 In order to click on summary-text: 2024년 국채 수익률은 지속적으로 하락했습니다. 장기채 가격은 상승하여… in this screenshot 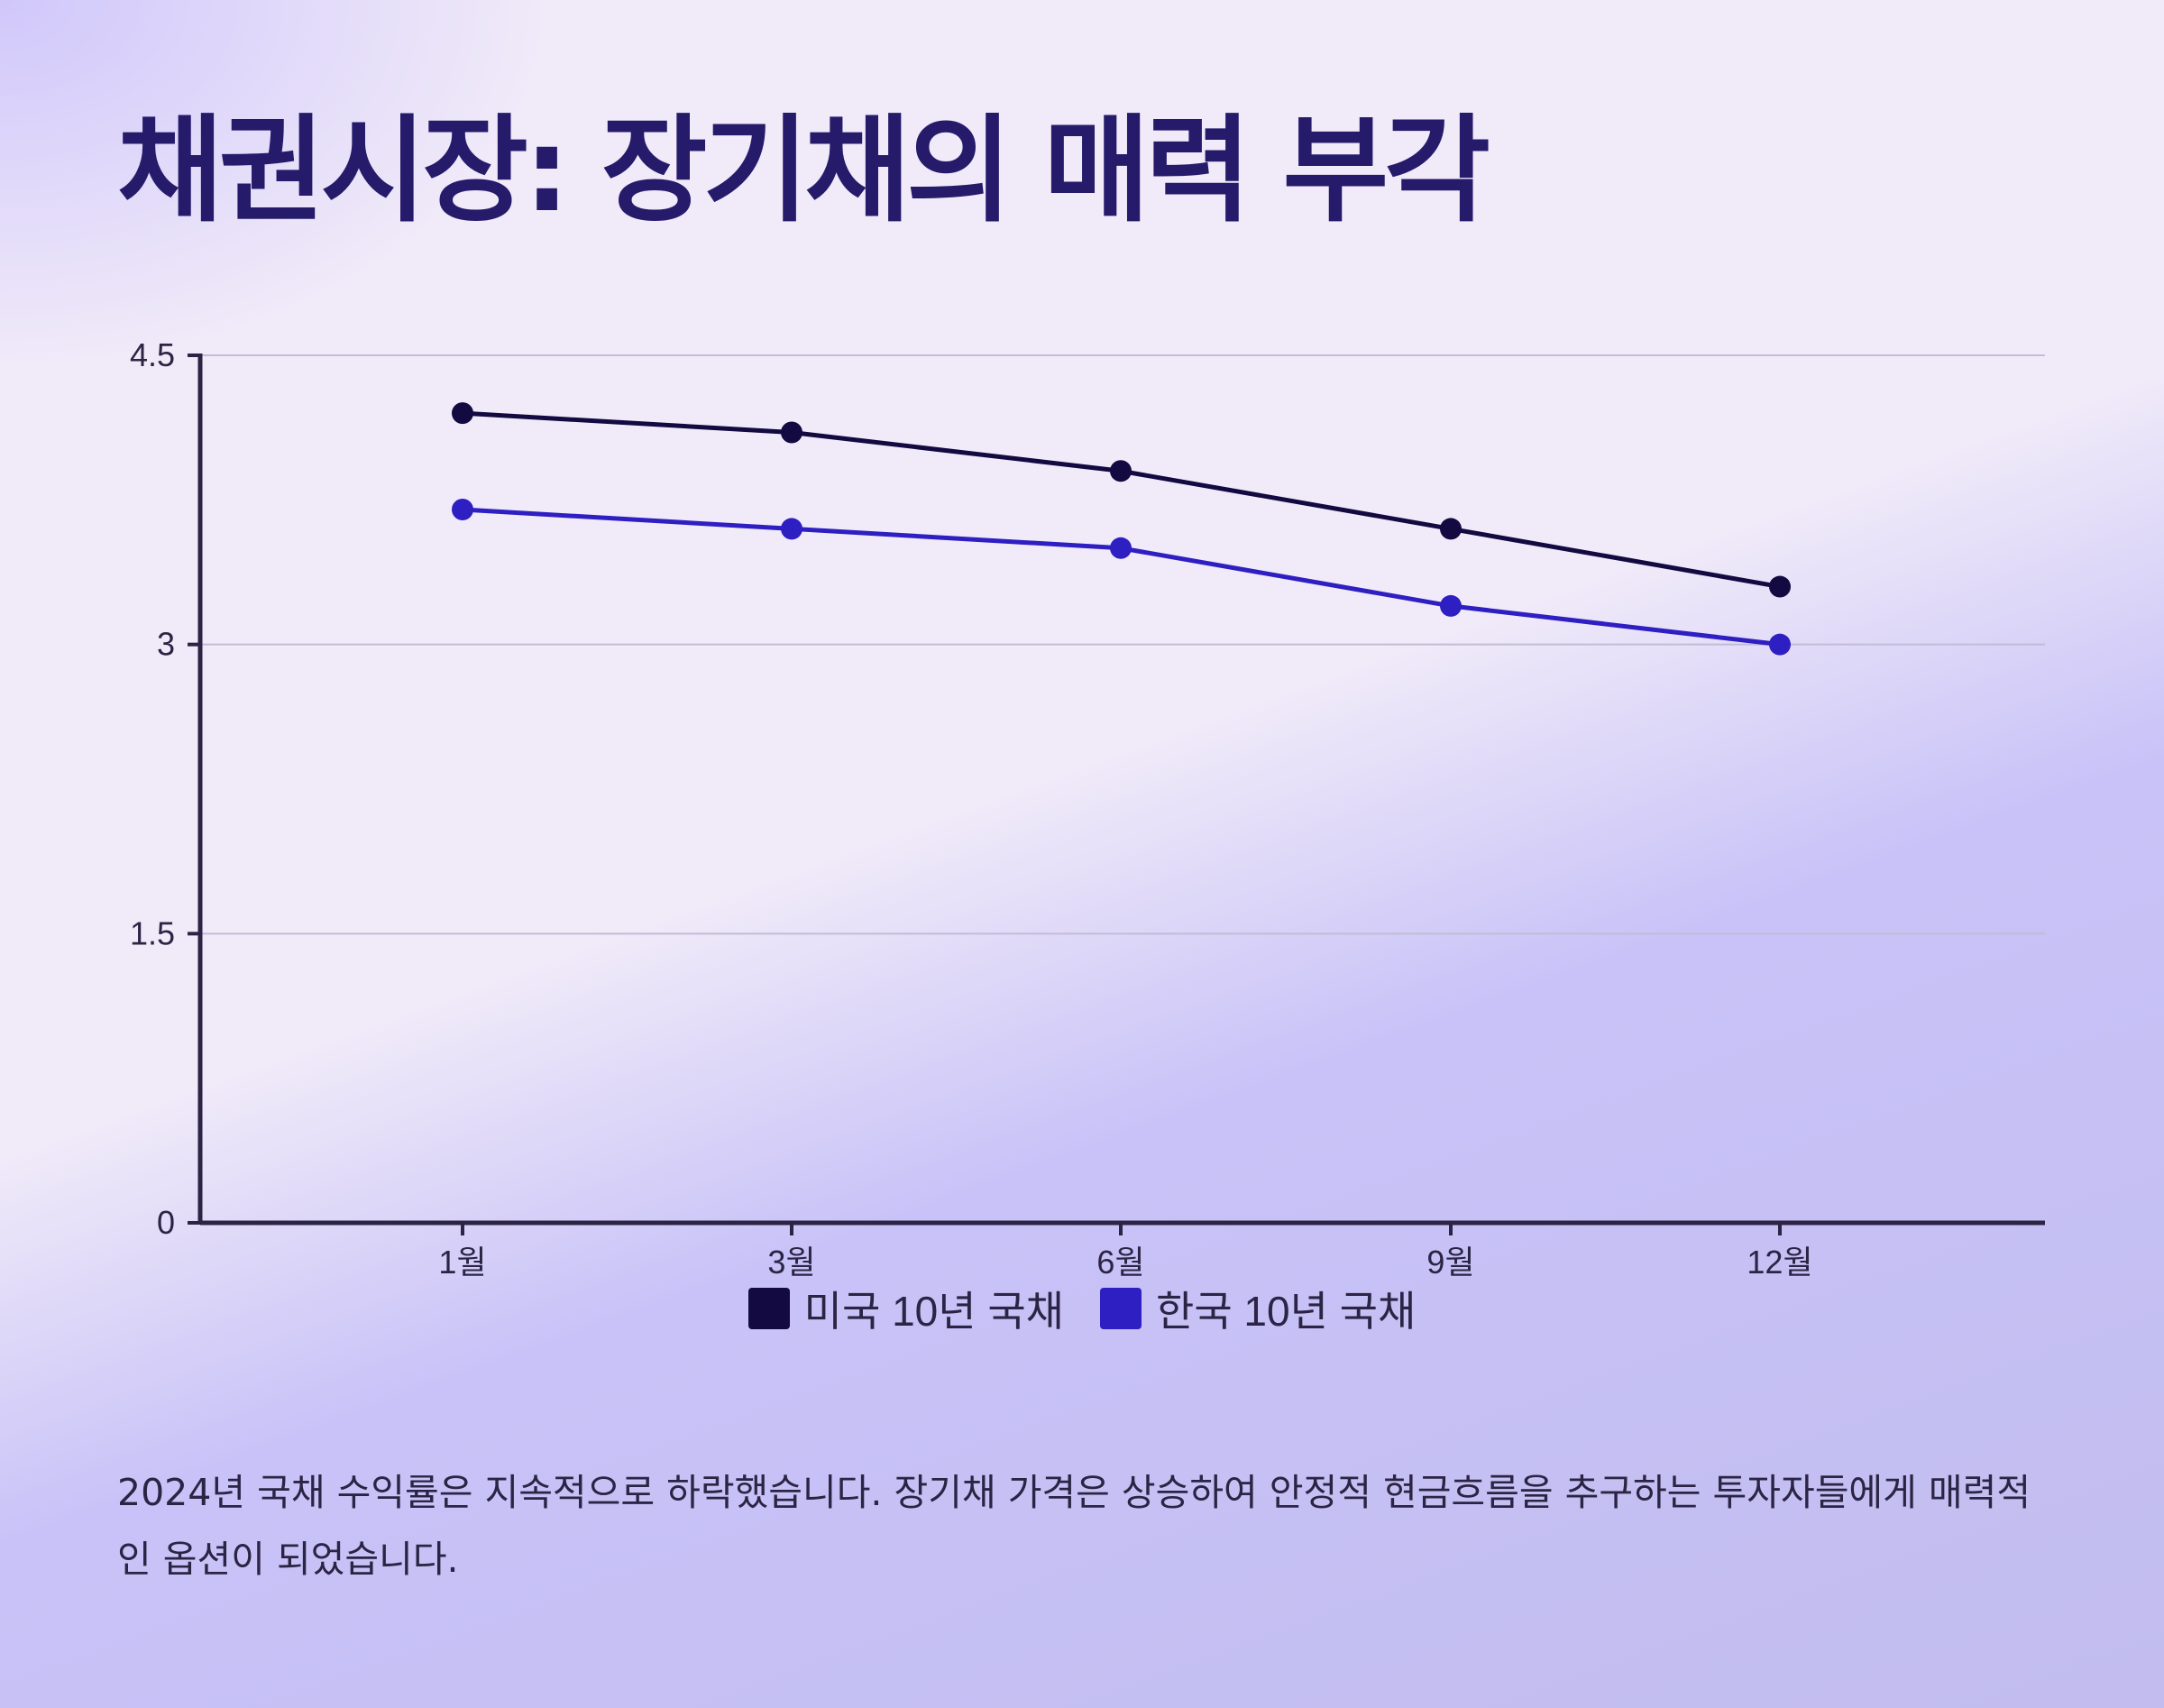, I will do `click(1074, 1526)`.